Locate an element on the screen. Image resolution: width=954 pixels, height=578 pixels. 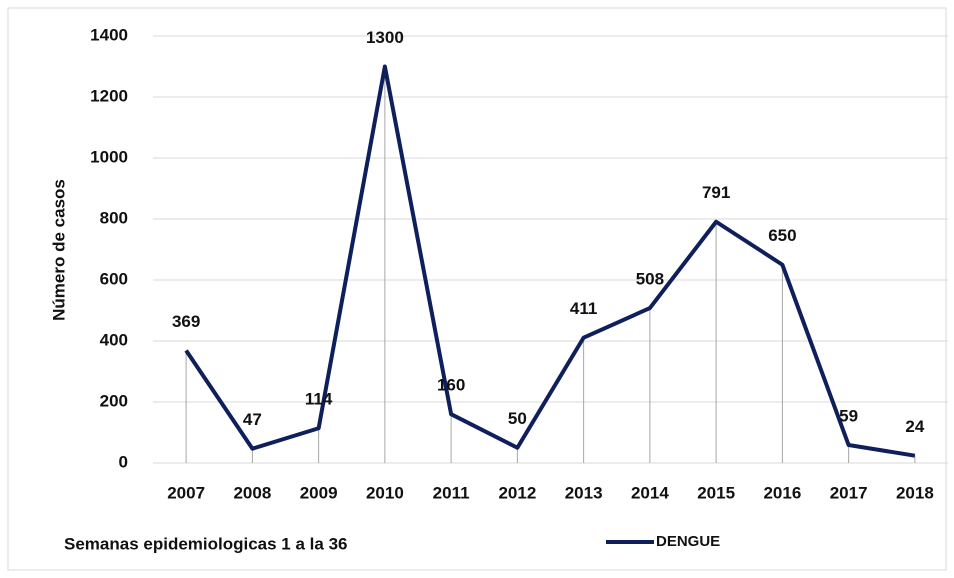
y-tick-label: 1000 is located at coordinates (109, 156).